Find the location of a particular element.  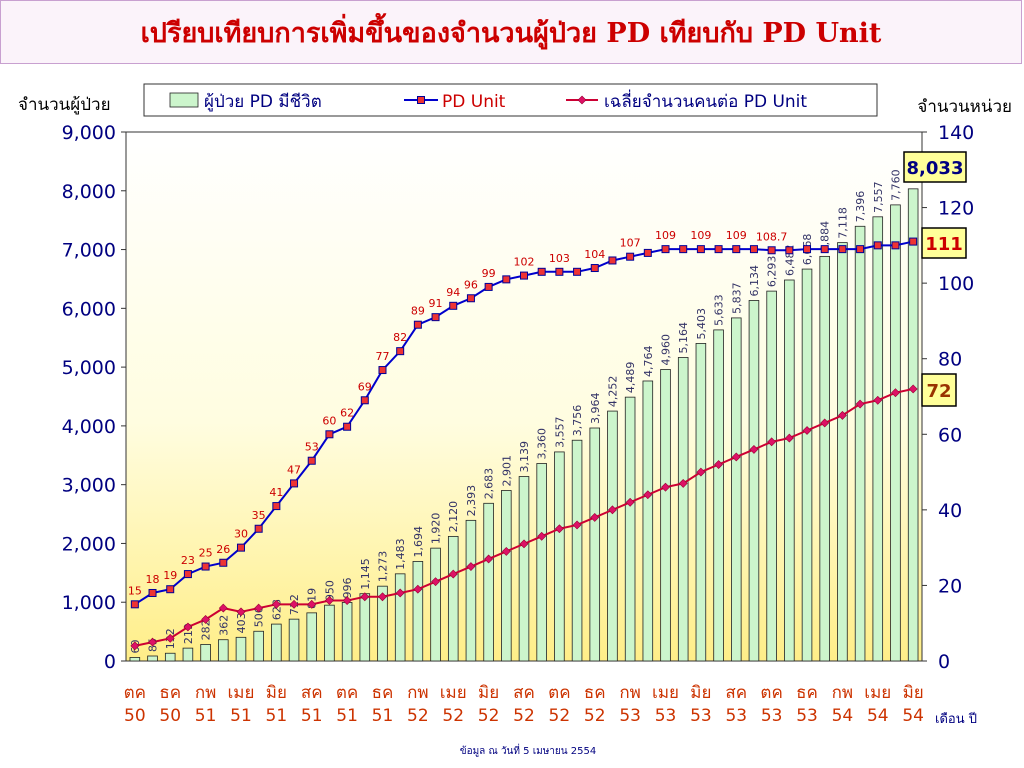

pd-unit-value-label: 103 is located at coordinates (559, 258).